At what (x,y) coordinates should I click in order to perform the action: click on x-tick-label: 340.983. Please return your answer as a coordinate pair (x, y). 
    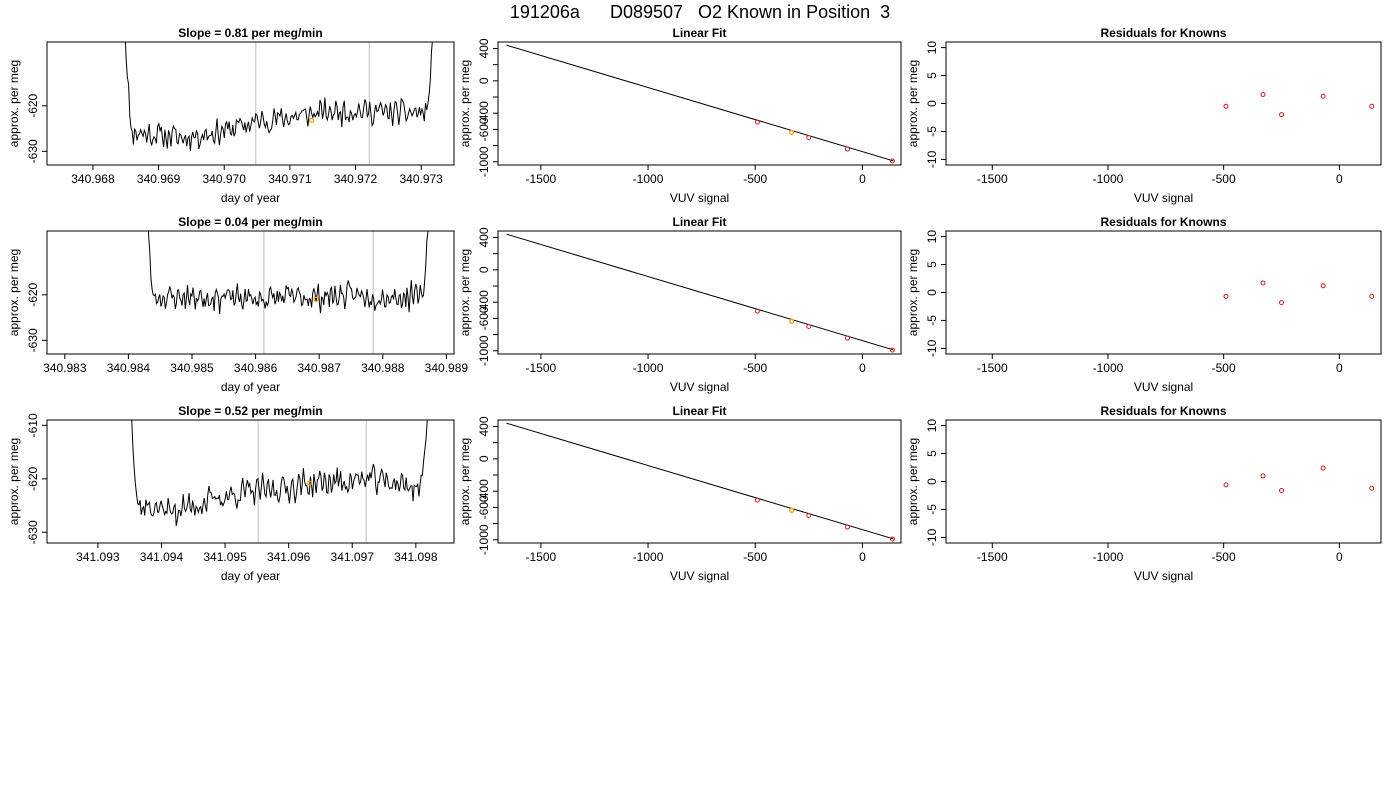
    Looking at the image, I should click on (65, 368).